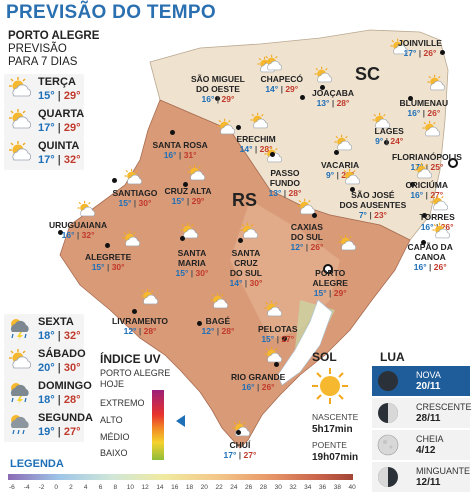 The image size is (473, 500). I want to click on city-temps: 16° | 32°, so click(78, 235).